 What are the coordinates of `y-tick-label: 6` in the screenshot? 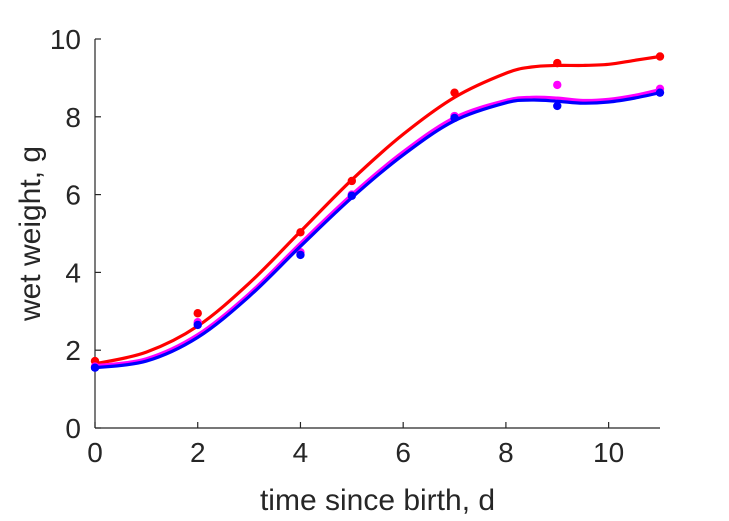 It's located at (73, 195).